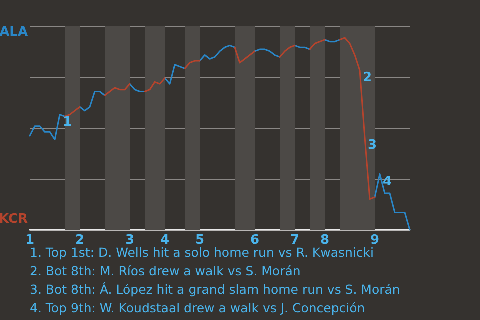  What do you see at coordinates (387, 182) in the screenshot?
I see `annotation: 4` at bounding box center [387, 182].